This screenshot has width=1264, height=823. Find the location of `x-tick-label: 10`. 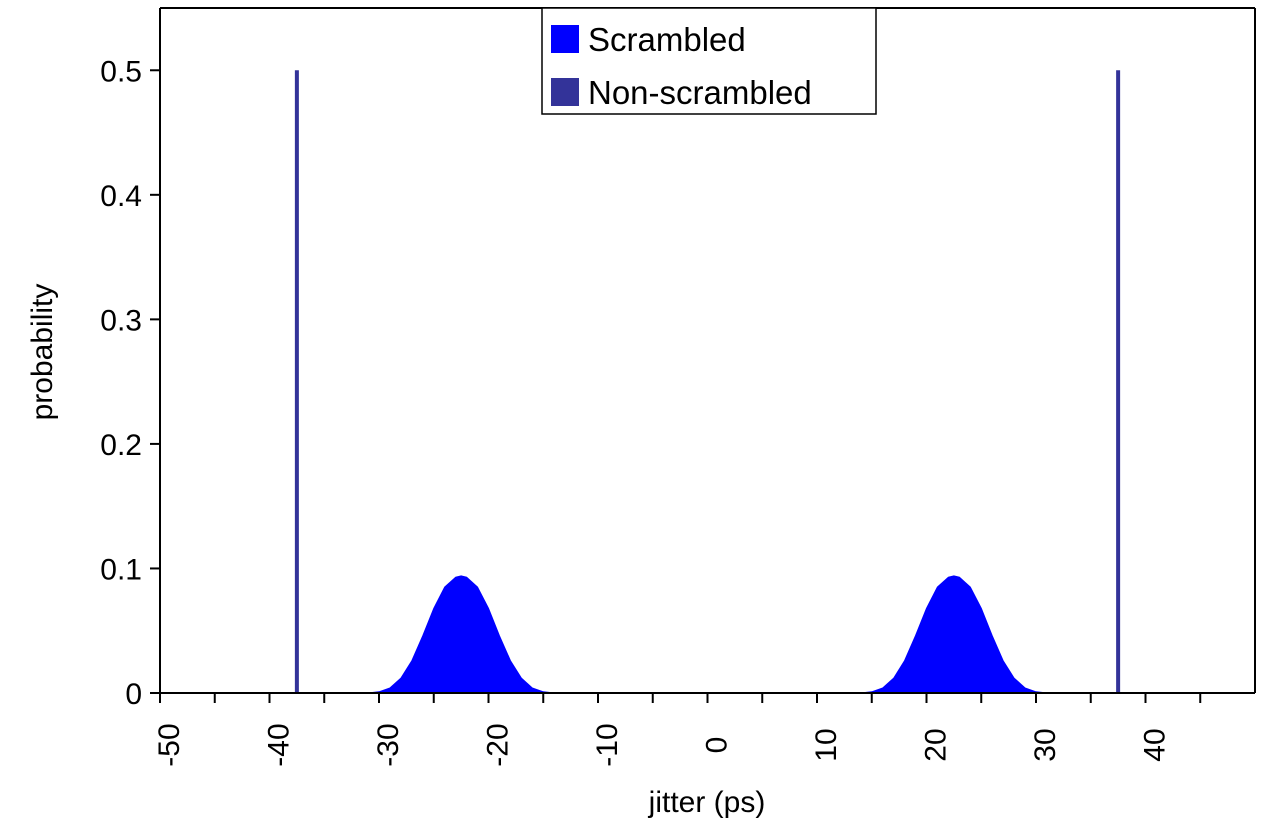

x-tick-label: 10 is located at coordinates (826, 744).